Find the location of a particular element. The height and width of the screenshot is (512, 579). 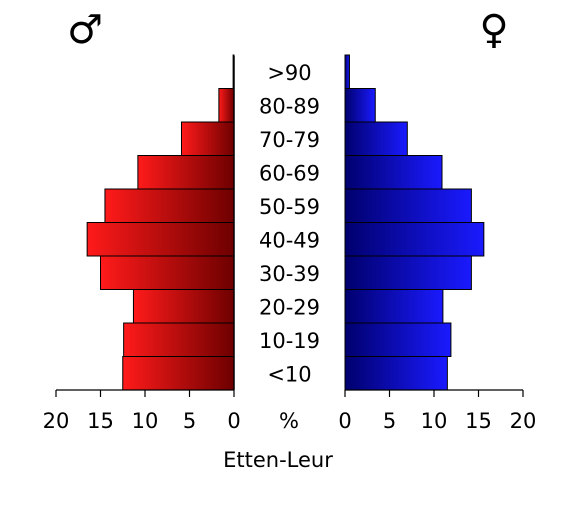

age-group-label: >90 is located at coordinates (289, 73).